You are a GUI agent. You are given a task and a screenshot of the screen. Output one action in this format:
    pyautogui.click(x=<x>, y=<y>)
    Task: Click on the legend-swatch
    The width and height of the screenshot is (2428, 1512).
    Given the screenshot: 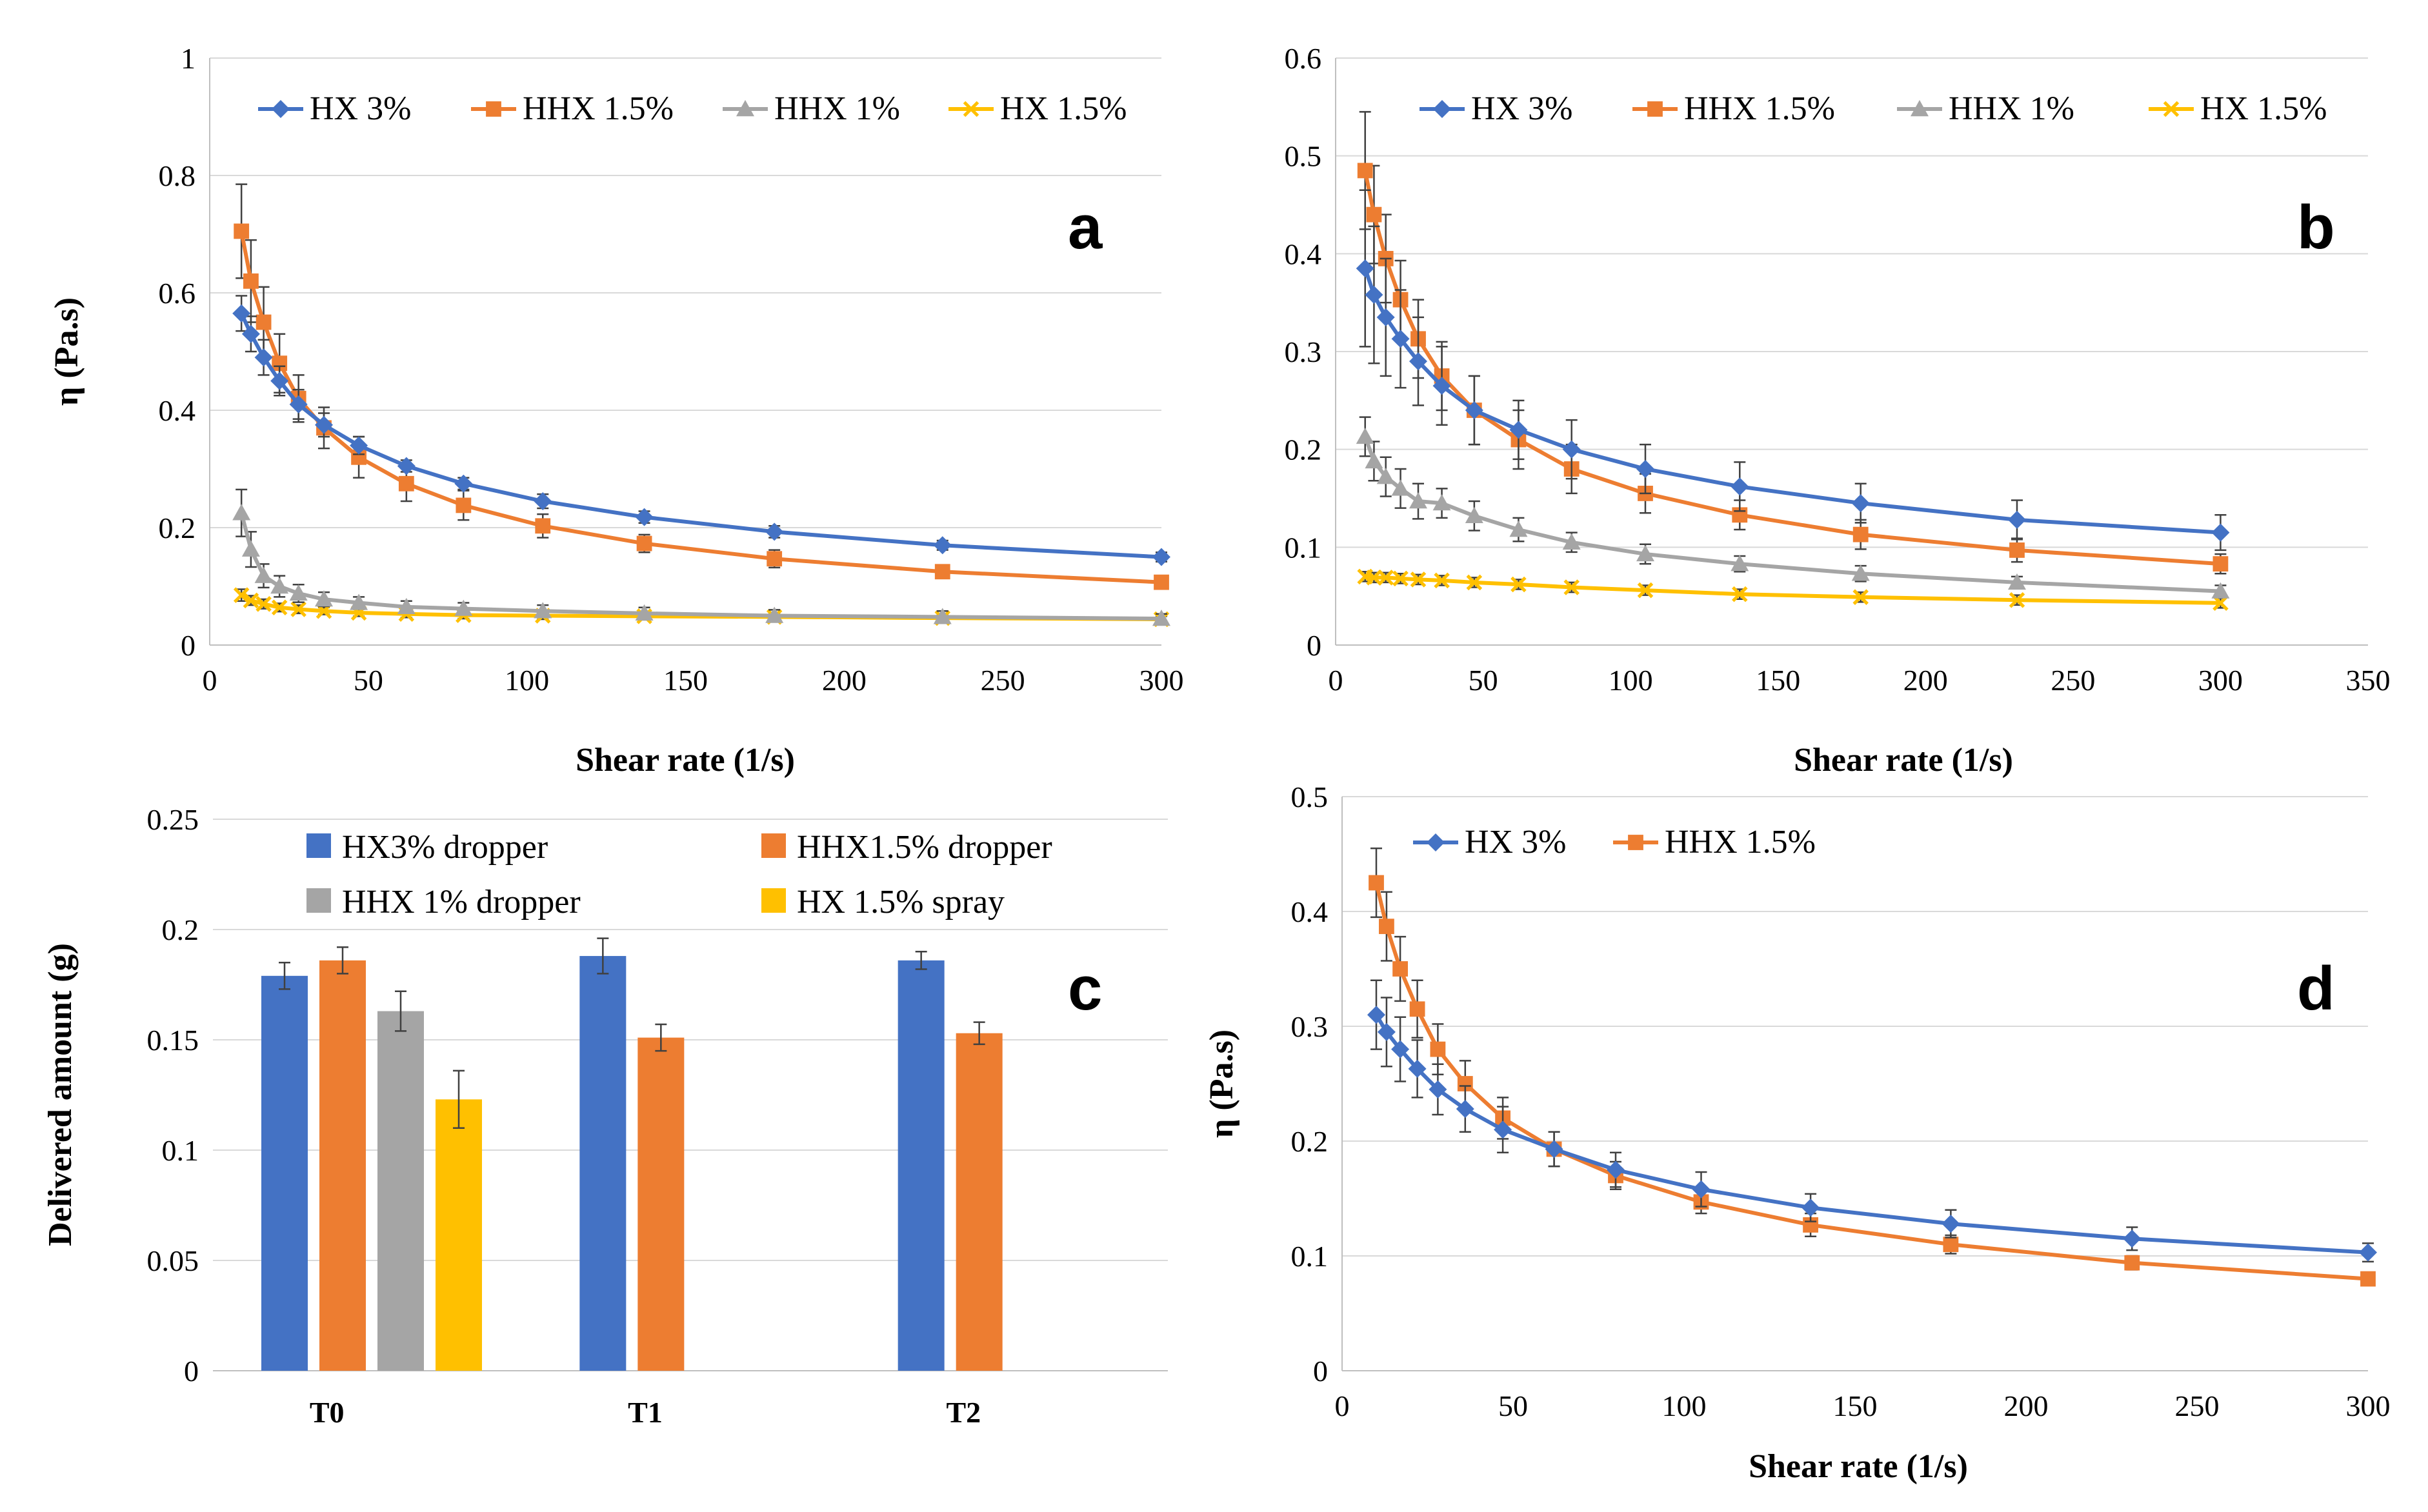 What is the action you would take?
    pyautogui.click(x=318, y=846)
    